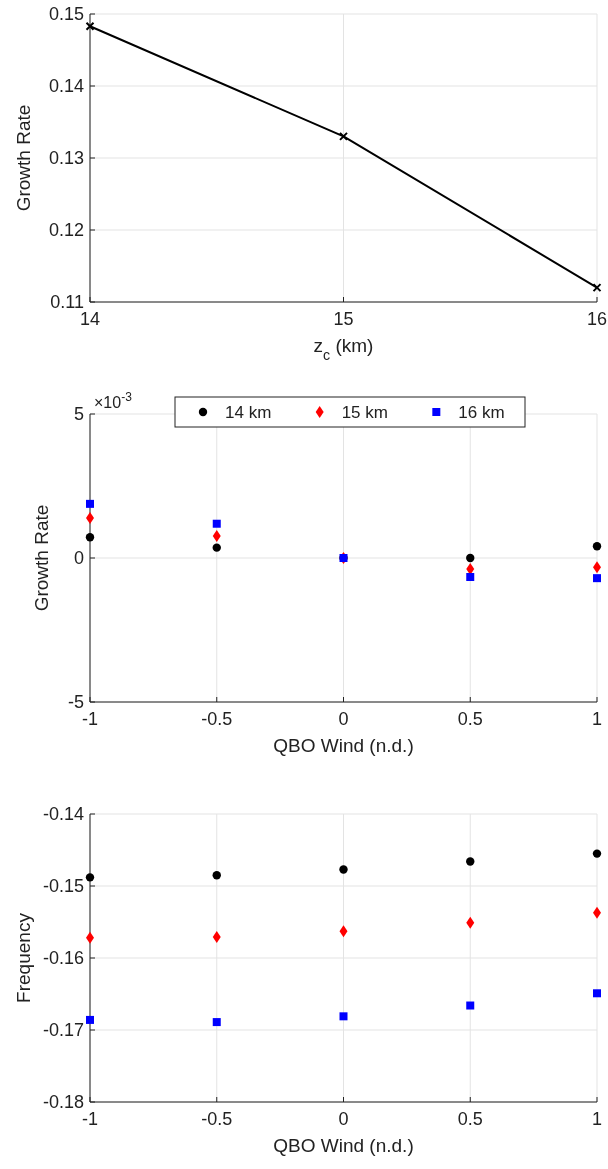 The height and width of the screenshot is (1169, 608). Describe the element at coordinates (23, 957) in the screenshot. I see `y-axis-title: Frequency` at that location.